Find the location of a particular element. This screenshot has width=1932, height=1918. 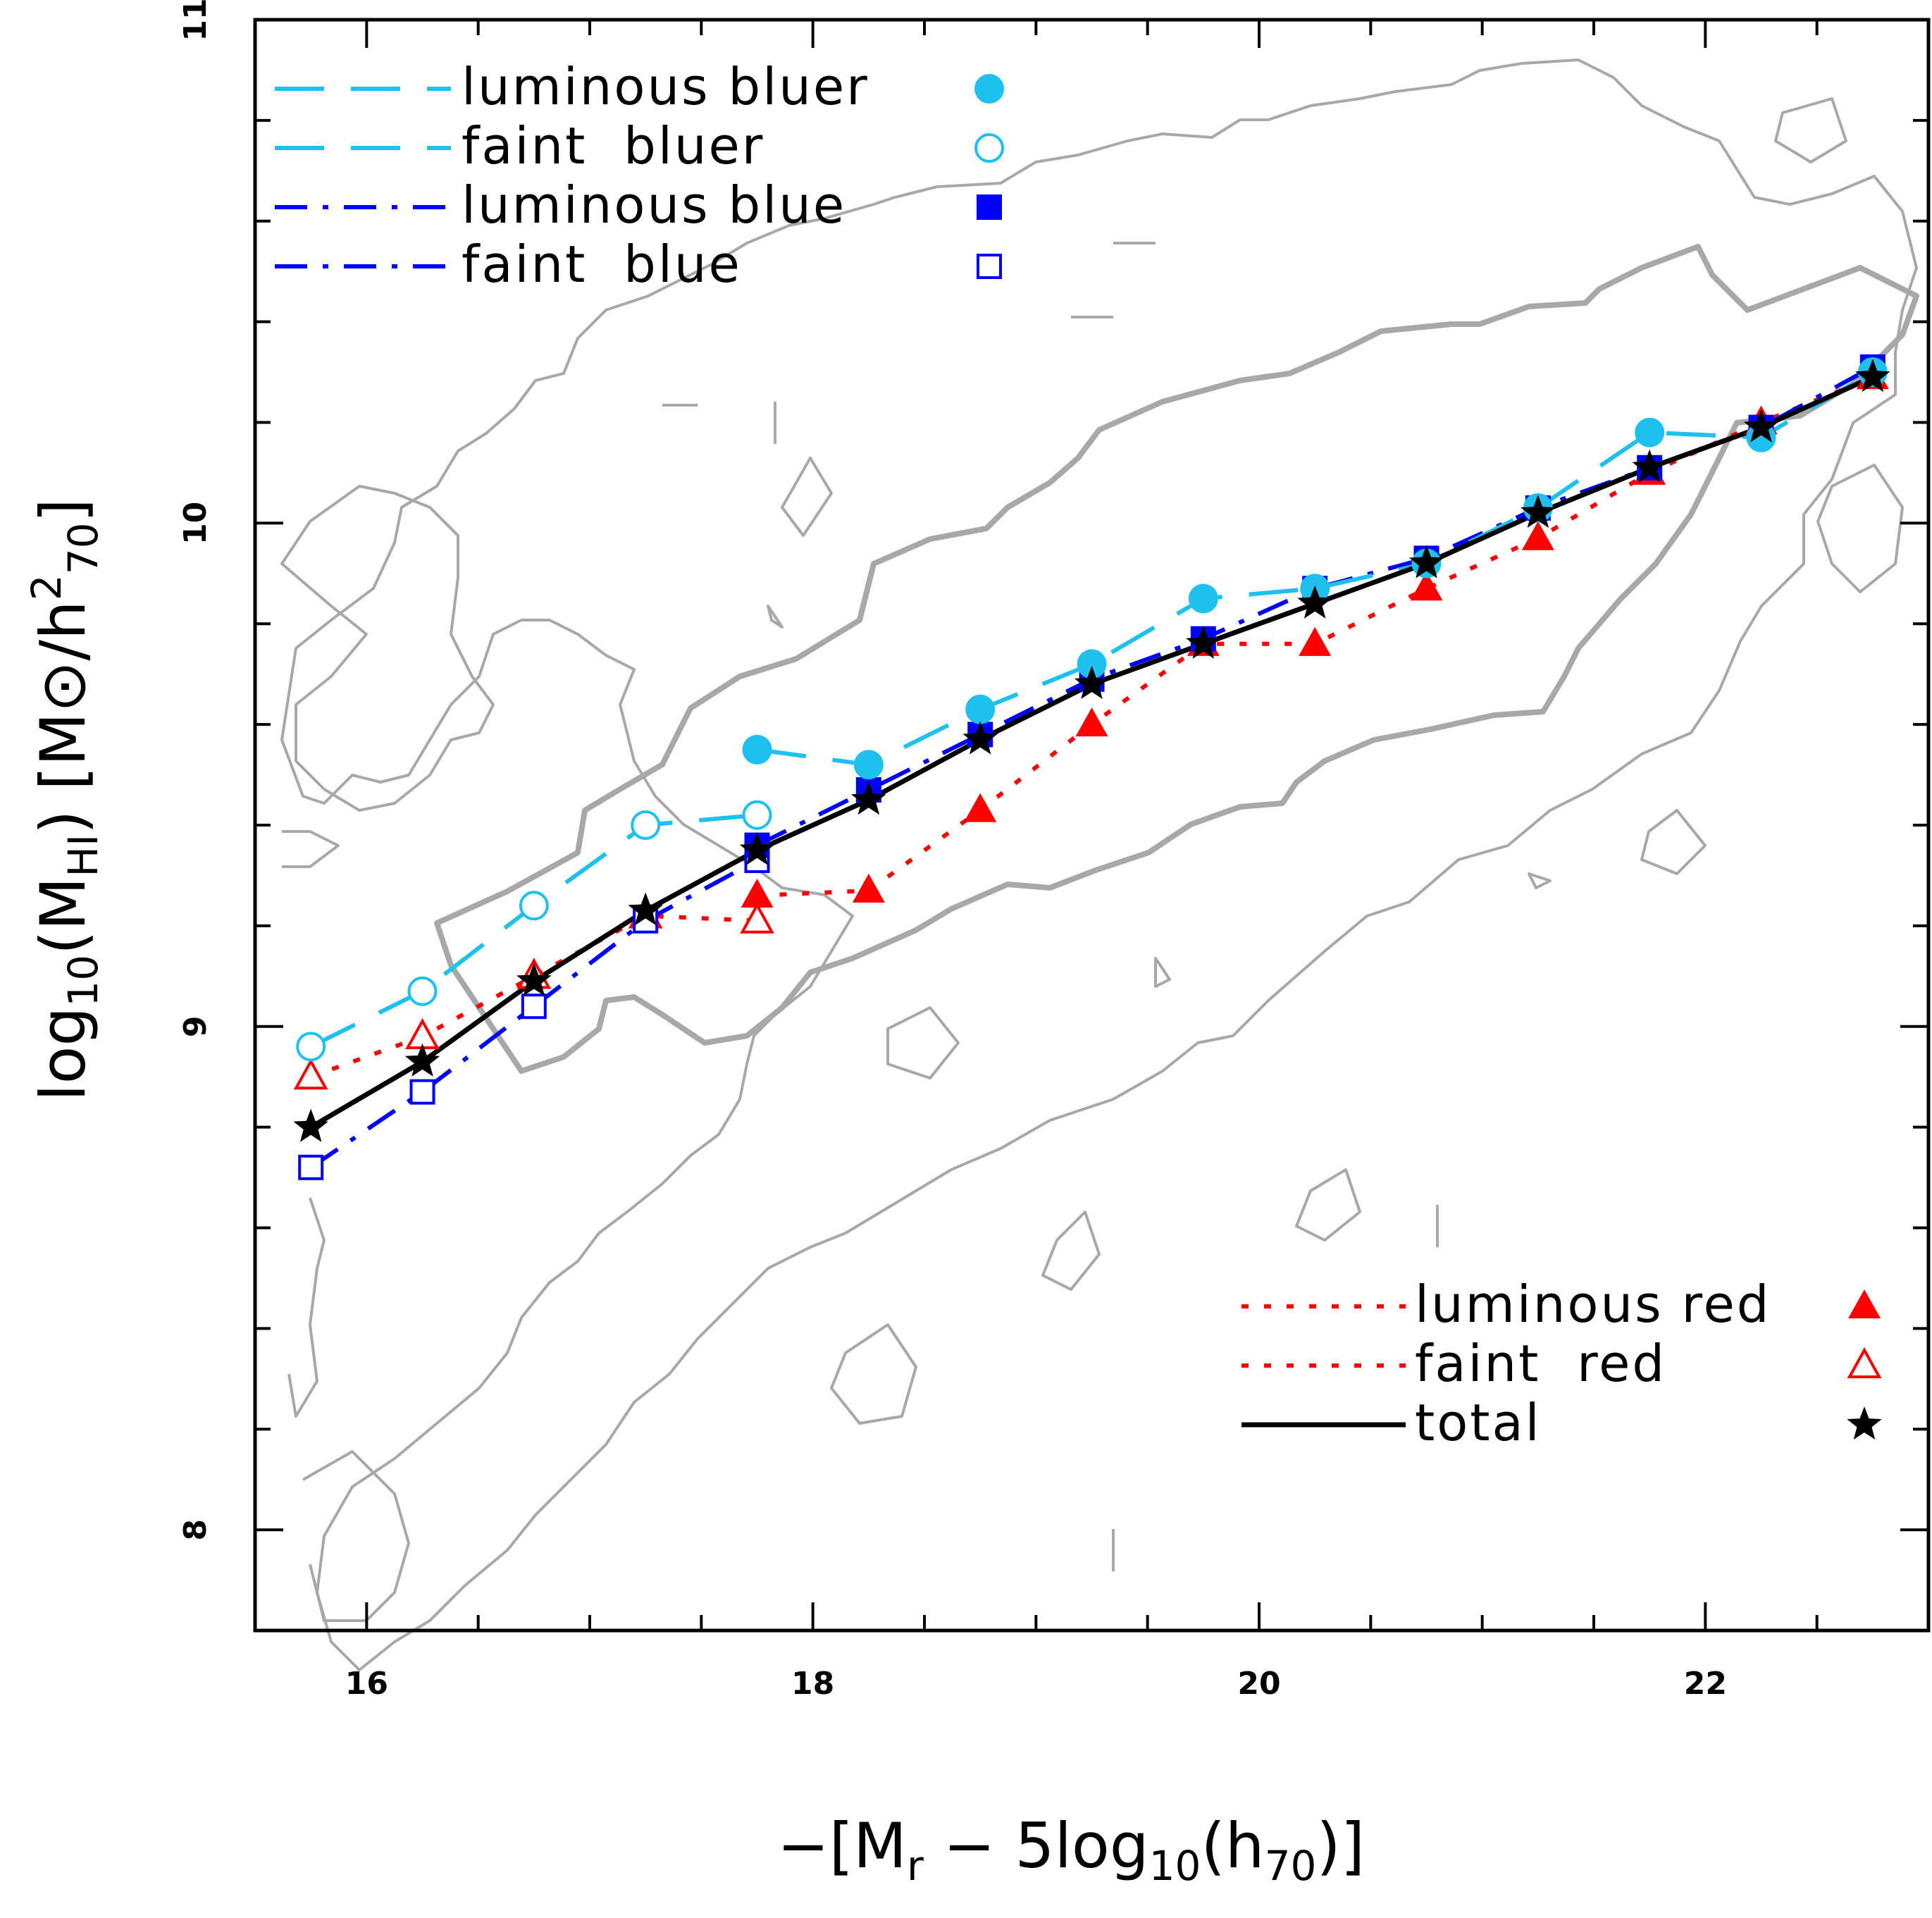

y-label-part2: (M is located at coordinates (63, 916).